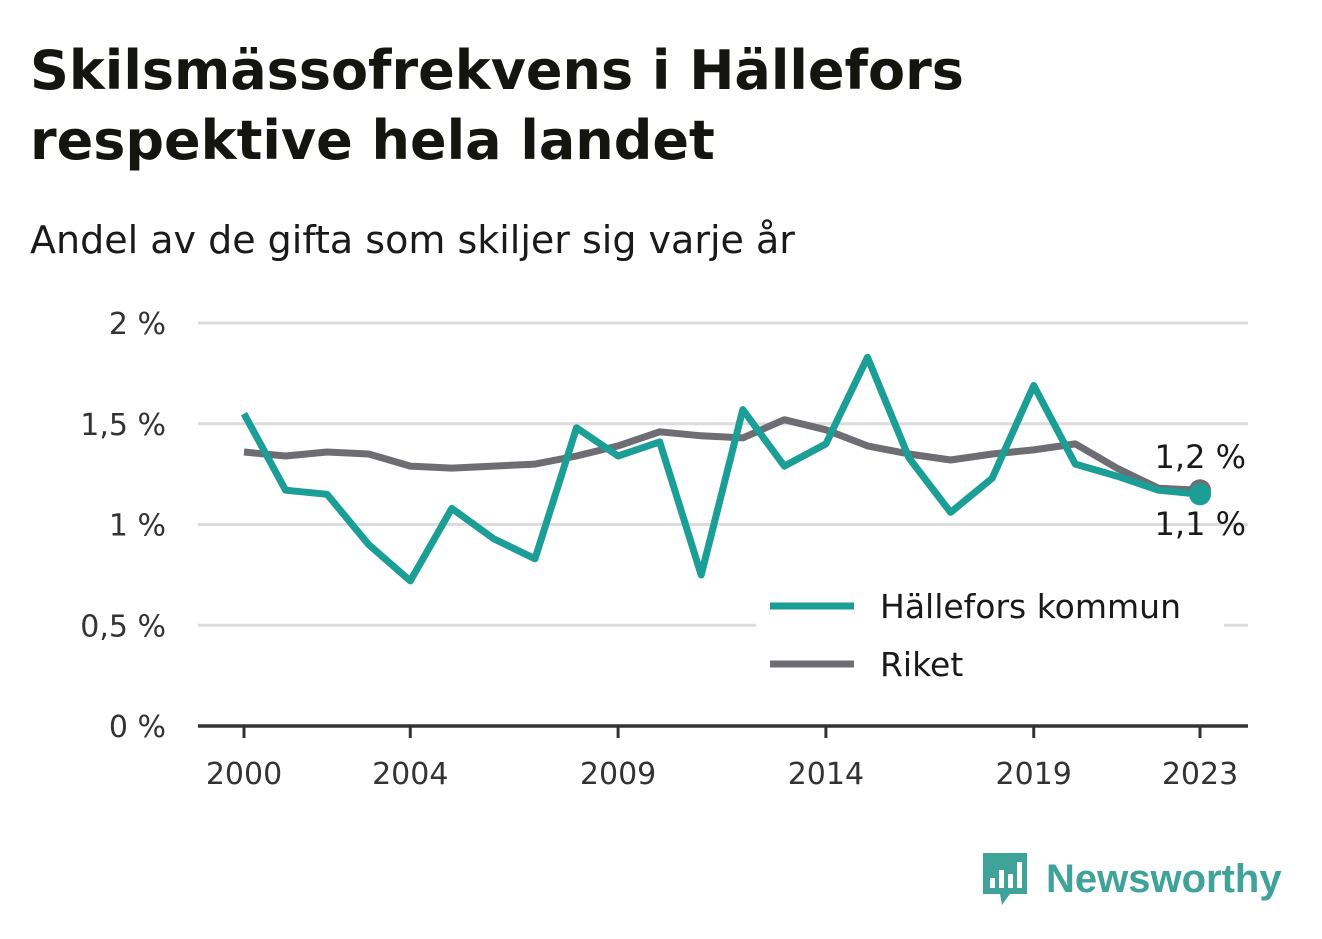 This screenshot has width=1322, height=939. I want to click on end-label-hallefors: 1,1 %, so click(1200, 524).